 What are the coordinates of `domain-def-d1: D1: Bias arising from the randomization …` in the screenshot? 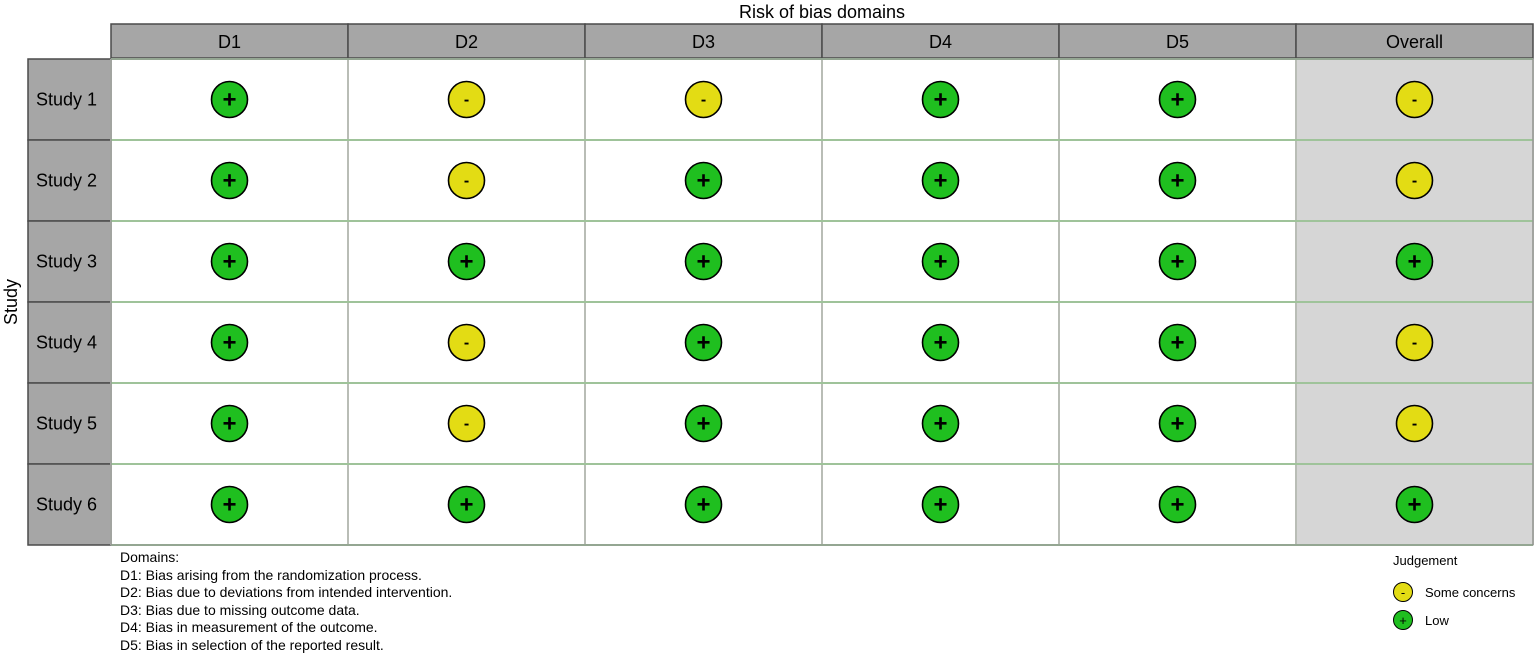 It's located at (271, 574).